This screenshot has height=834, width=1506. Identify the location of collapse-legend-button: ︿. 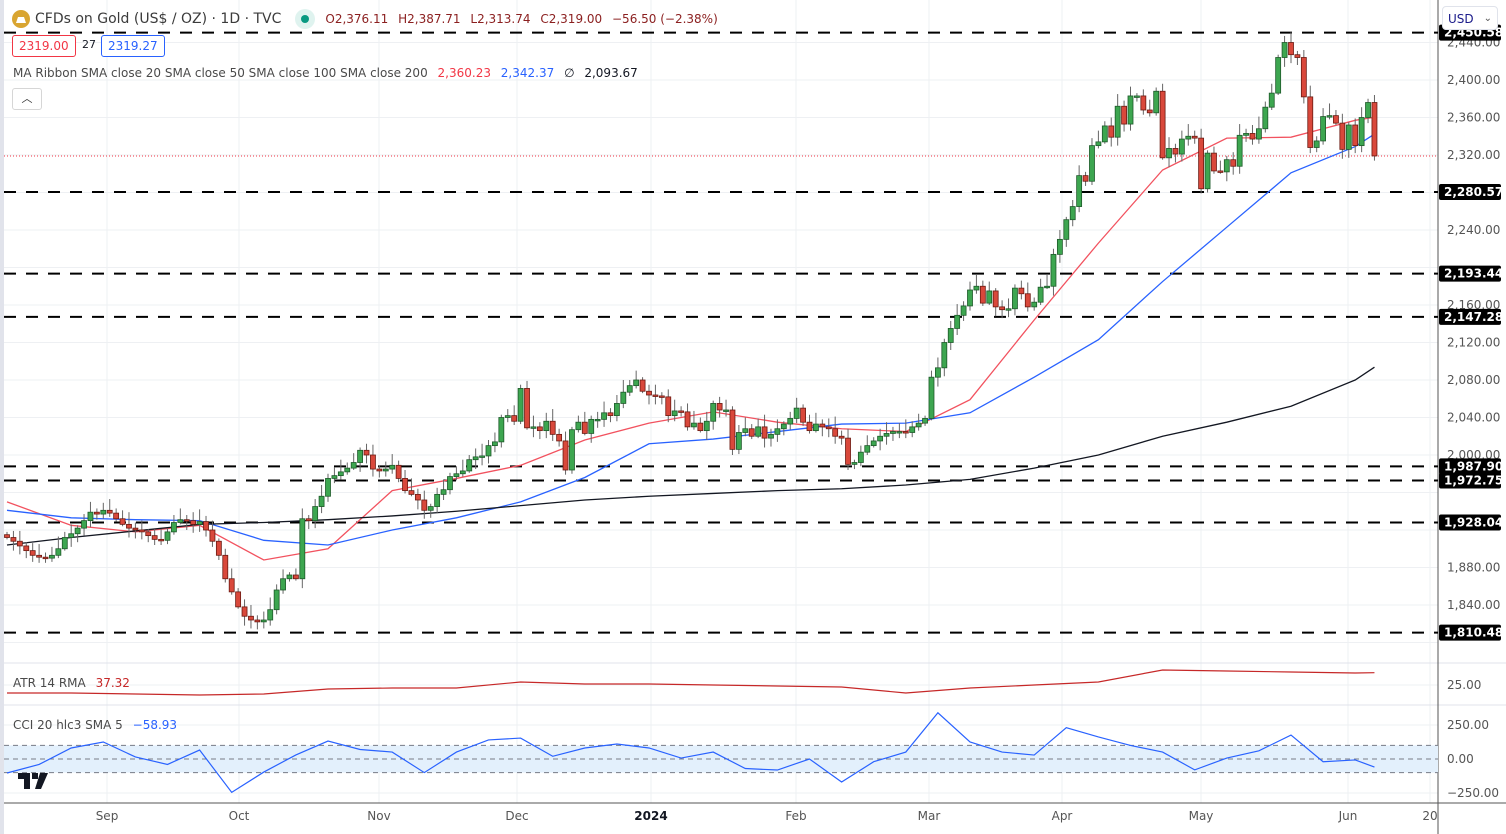
(27, 99).